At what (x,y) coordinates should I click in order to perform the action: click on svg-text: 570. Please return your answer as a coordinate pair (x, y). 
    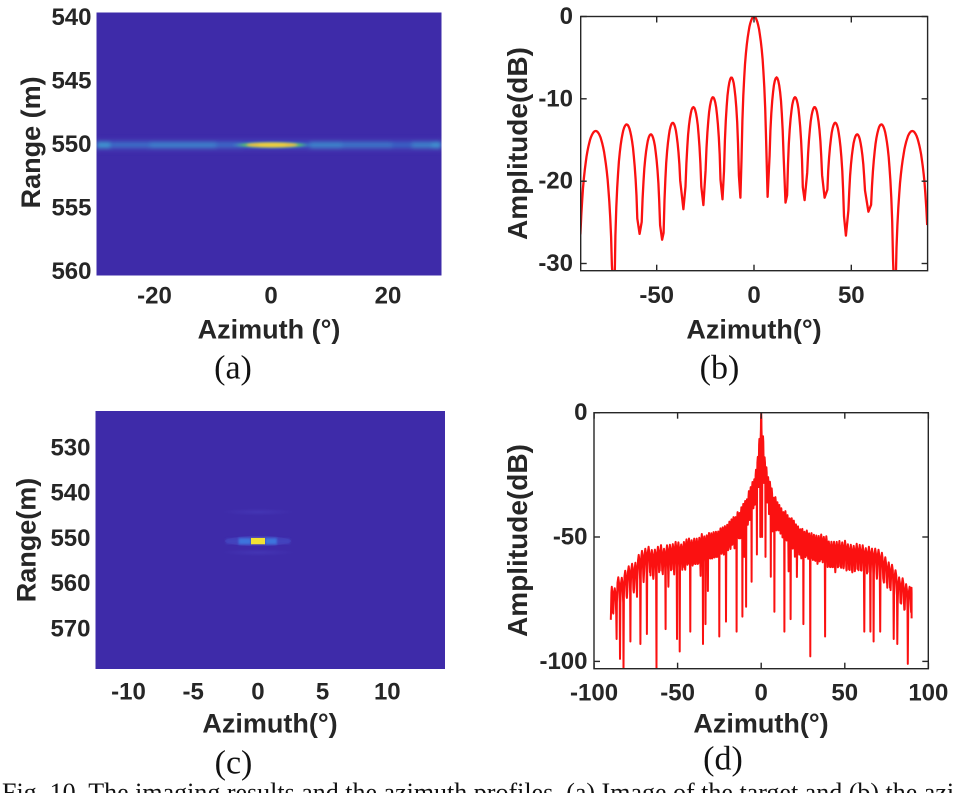
    Looking at the image, I should click on (70, 628).